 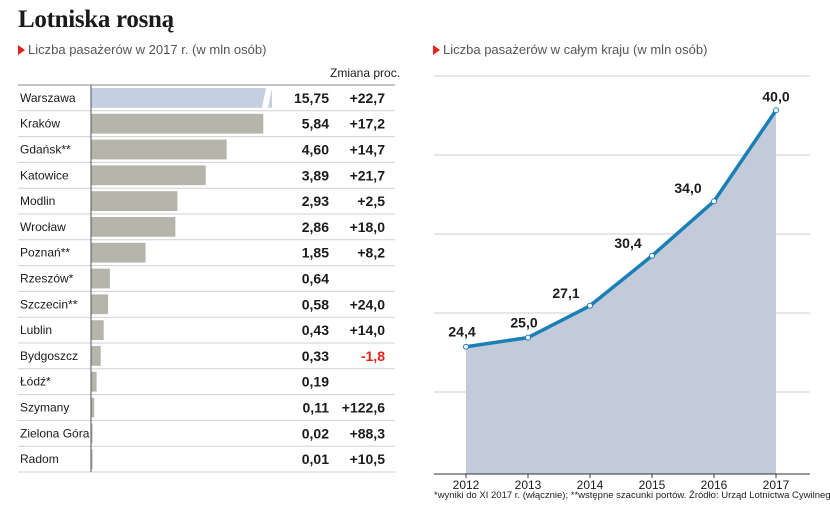 I want to click on page-title: Lotniska rosną, so click(x=96, y=19).